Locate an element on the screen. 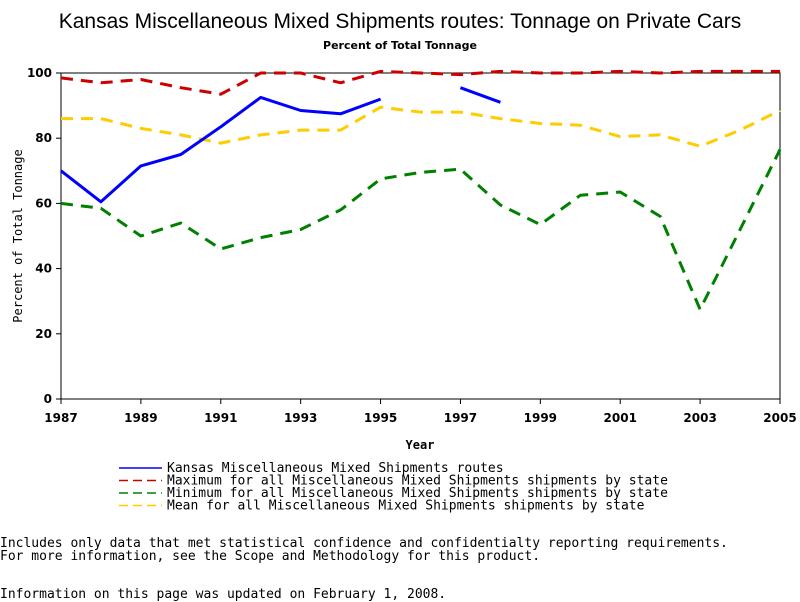 Image resolution: width=800 pixels, height=602 pixels. series-0-line is located at coordinates (280, 145).